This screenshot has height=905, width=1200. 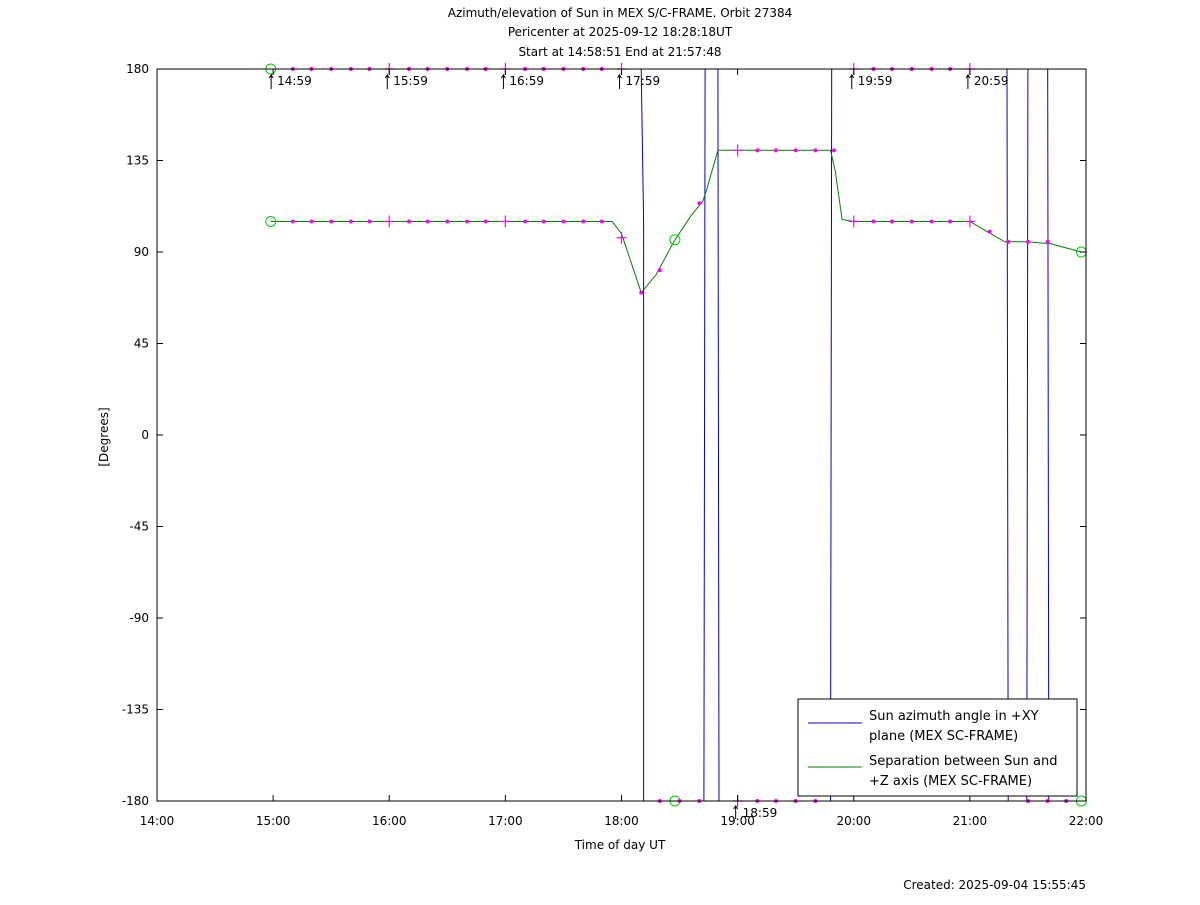 I want to click on legend-label-azimuth-line-2: plane (MEX SC-FRAME), so click(x=943, y=736).